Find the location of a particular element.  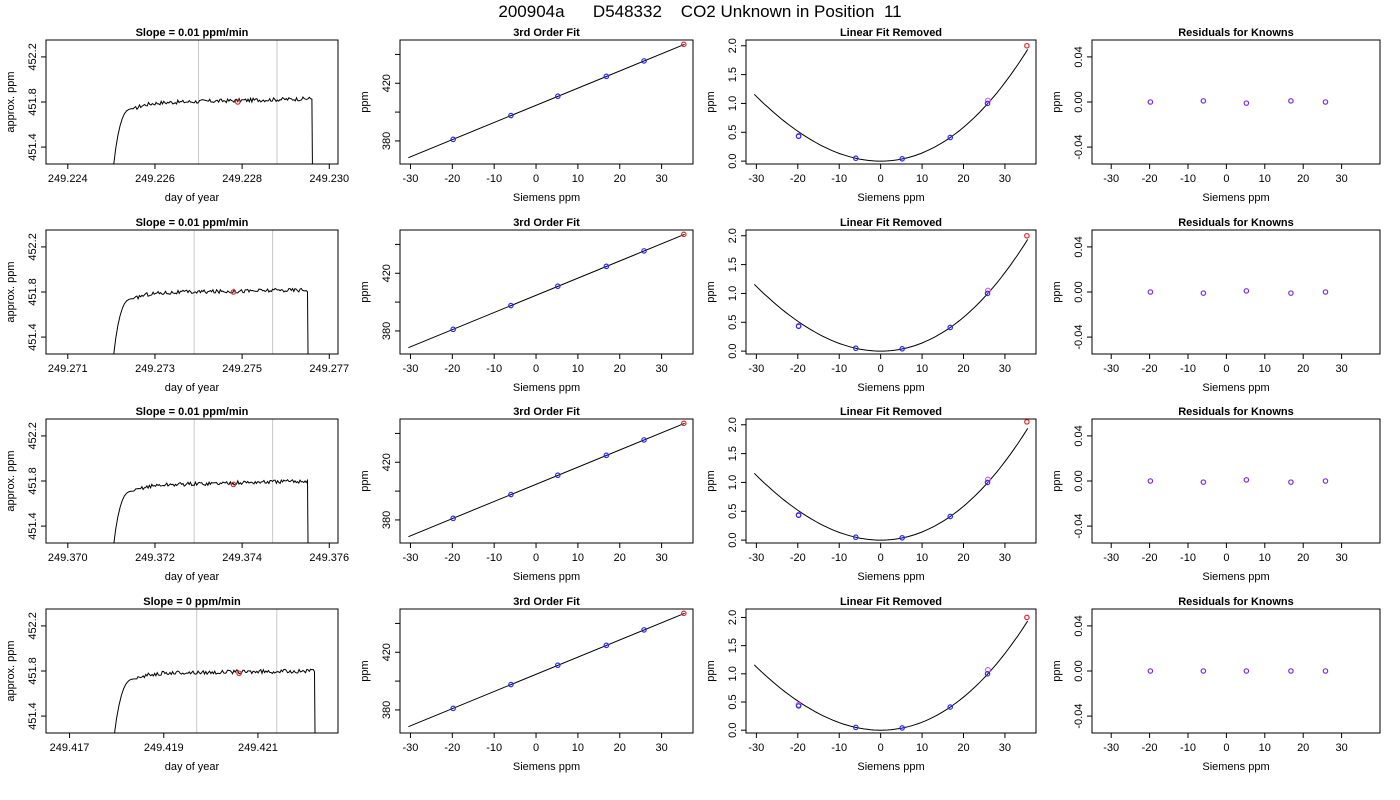

fit-curve is located at coordinates (891, 484).